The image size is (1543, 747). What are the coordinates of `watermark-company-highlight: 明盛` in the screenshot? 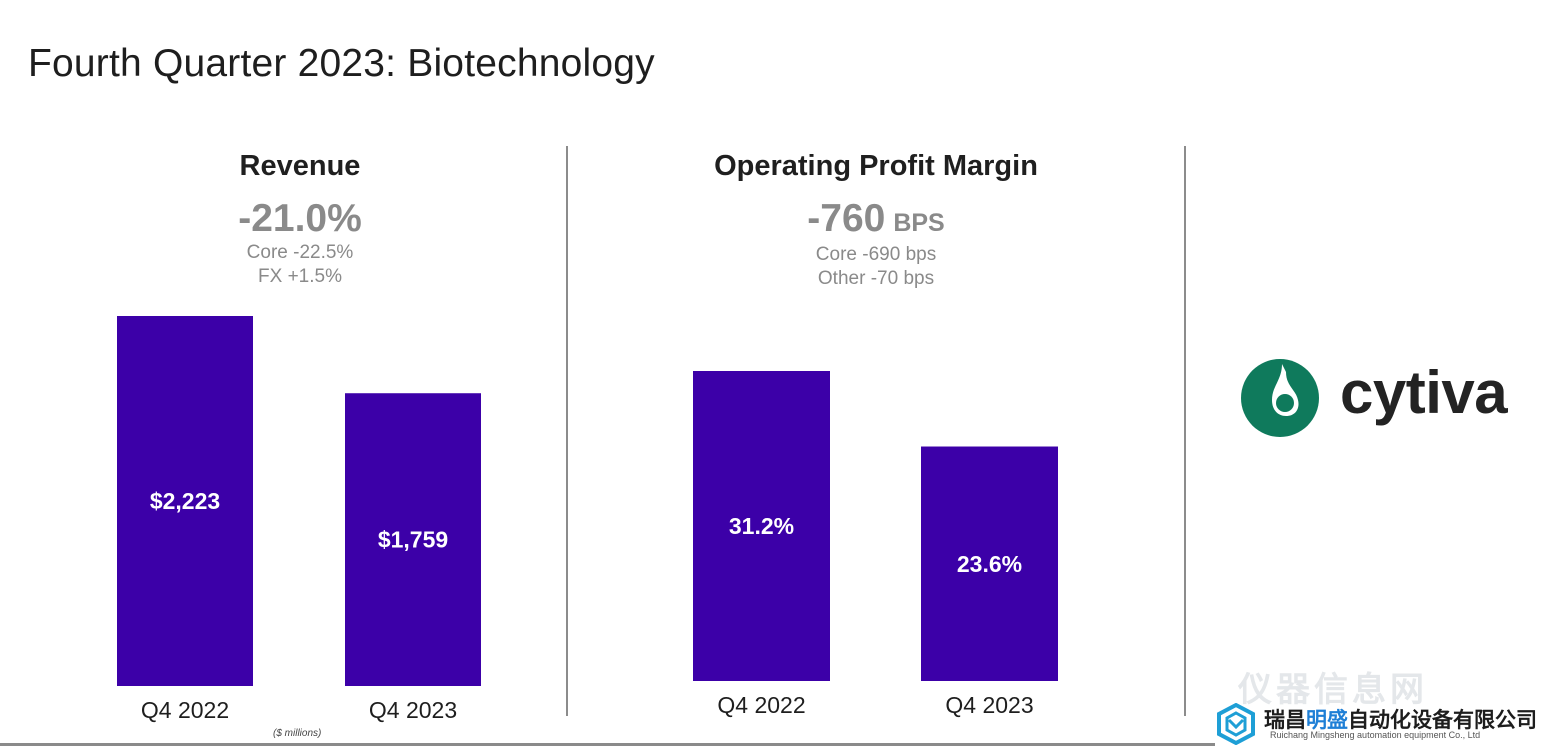 It's located at (1327, 720).